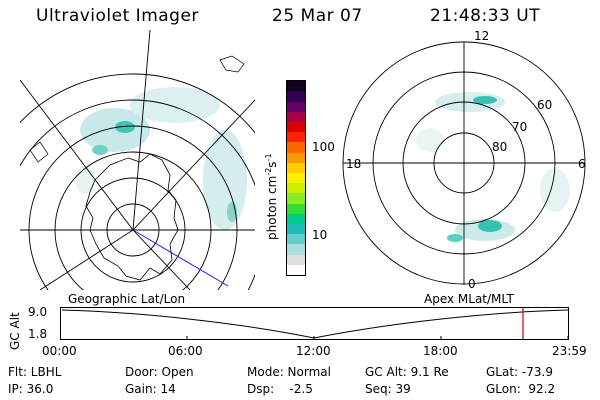  Describe the element at coordinates (519, 372) in the screenshot. I see `glat-info: GLat: -73.9` at that location.